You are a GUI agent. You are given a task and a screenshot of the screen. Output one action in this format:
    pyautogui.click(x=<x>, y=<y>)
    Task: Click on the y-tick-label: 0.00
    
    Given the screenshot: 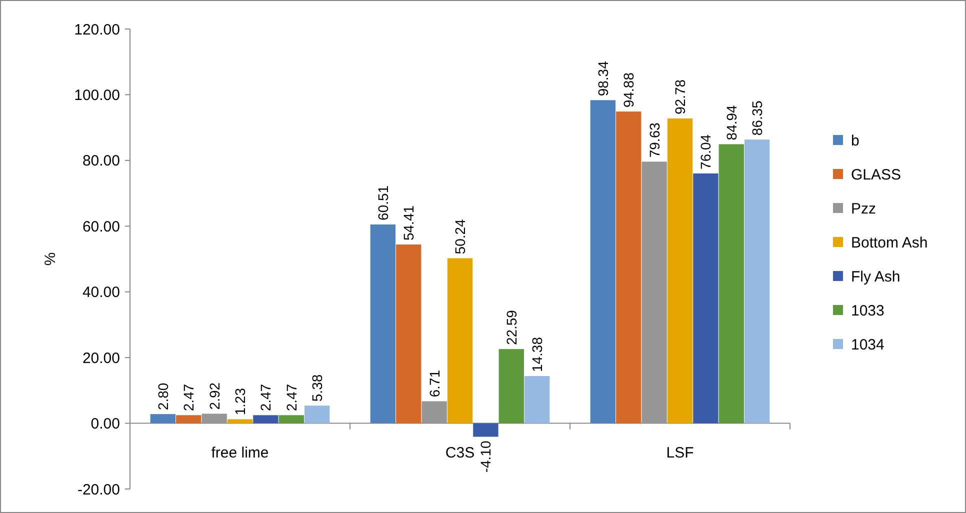 What is the action you would take?
    pyautogui.click(x=105, y=424)
    